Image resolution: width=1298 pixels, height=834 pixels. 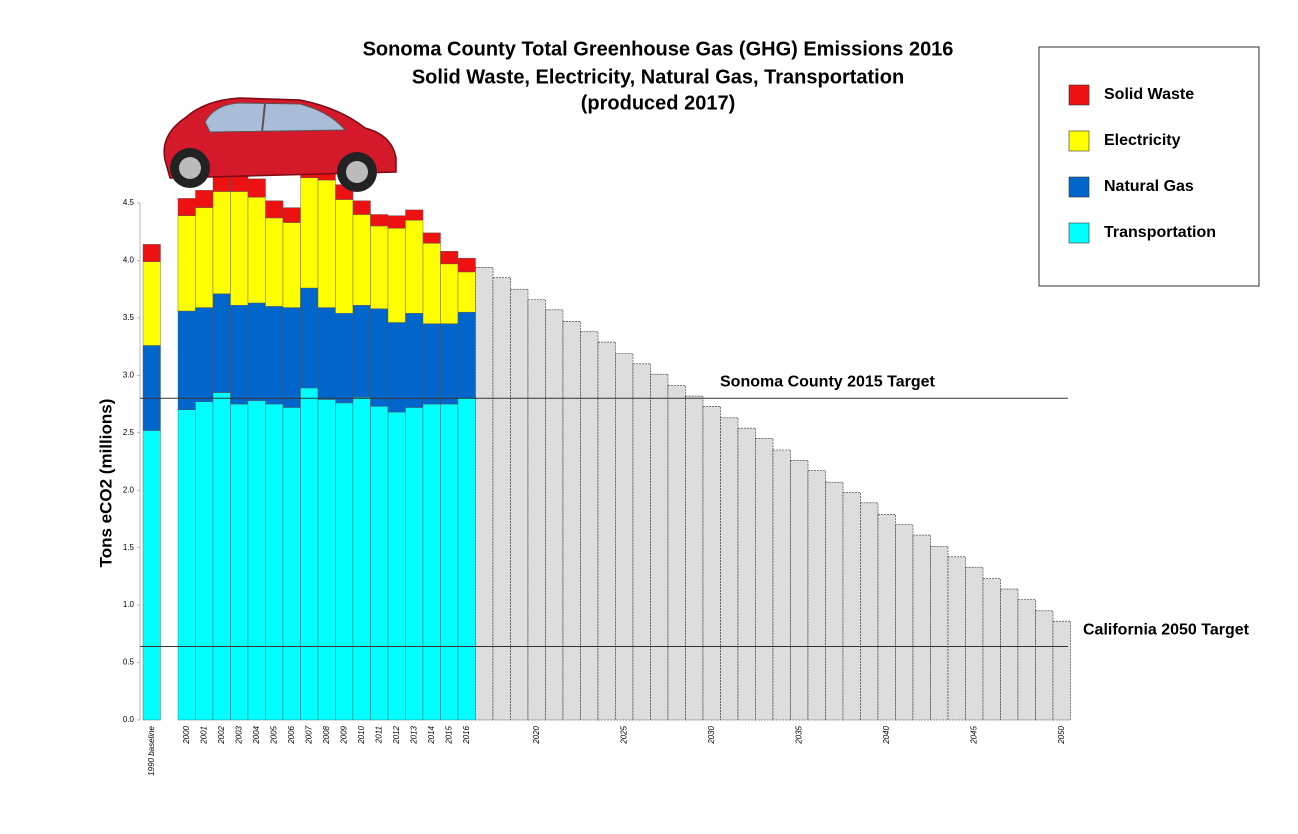 What do you see at coordinates (256, 734) in the screenshot?
I see `x-tick-label: 2004` at bounding box center [256, 734].